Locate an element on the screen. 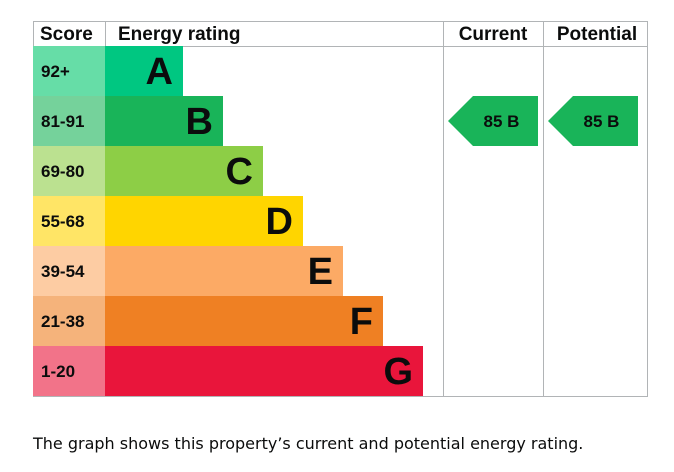  score-cell-d is located at coordinates (69, 221).